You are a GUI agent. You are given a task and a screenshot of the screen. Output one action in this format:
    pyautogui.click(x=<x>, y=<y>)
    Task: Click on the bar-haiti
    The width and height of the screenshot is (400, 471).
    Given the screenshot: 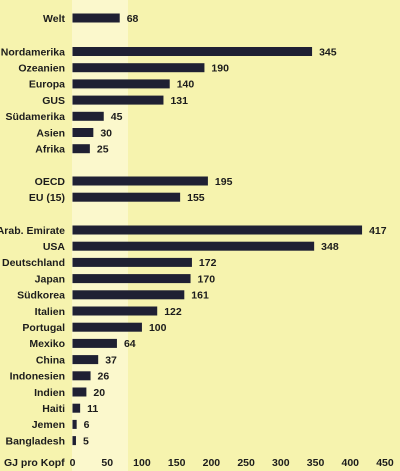 What is the action you would take?
    pyautogui.click(x=76, y=408)
    